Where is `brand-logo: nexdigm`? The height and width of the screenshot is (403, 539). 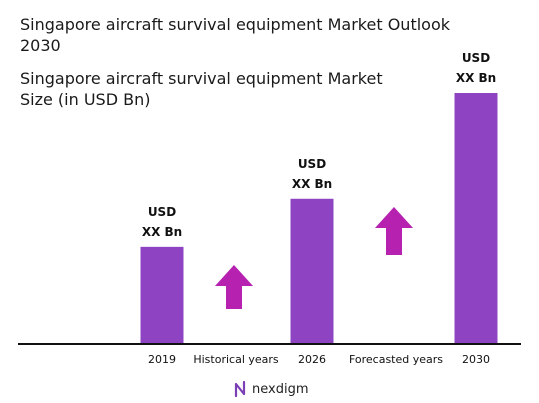 brand-logo: nexdigm is located at coordinates (270, 389).